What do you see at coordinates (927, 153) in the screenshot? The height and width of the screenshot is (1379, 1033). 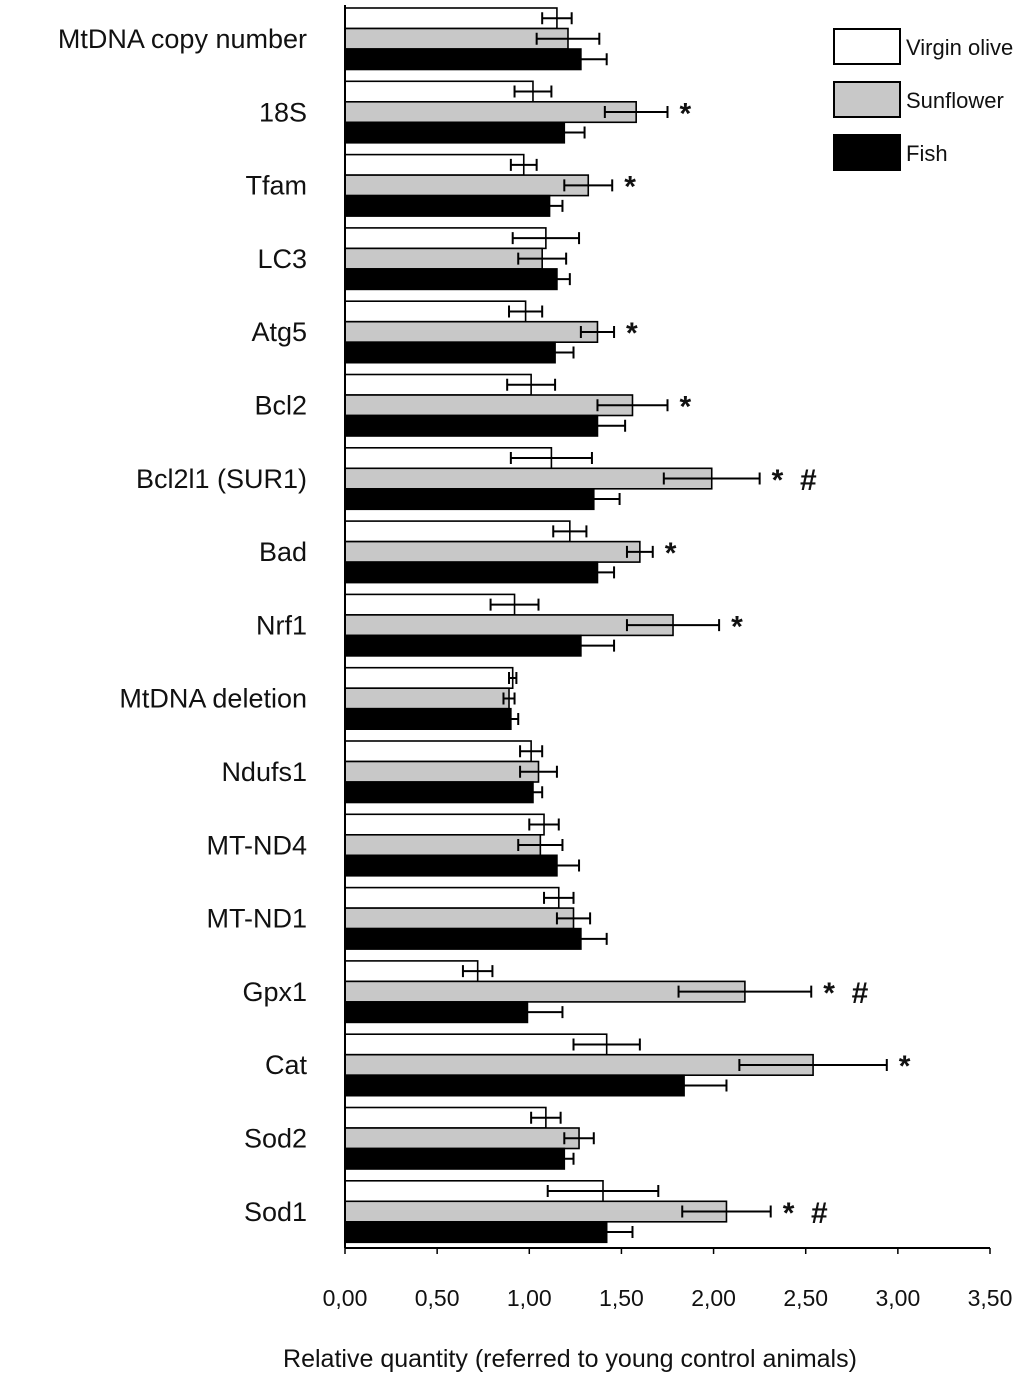 I see `legend-label-fish: Fish` at bounding box center [927, 153].